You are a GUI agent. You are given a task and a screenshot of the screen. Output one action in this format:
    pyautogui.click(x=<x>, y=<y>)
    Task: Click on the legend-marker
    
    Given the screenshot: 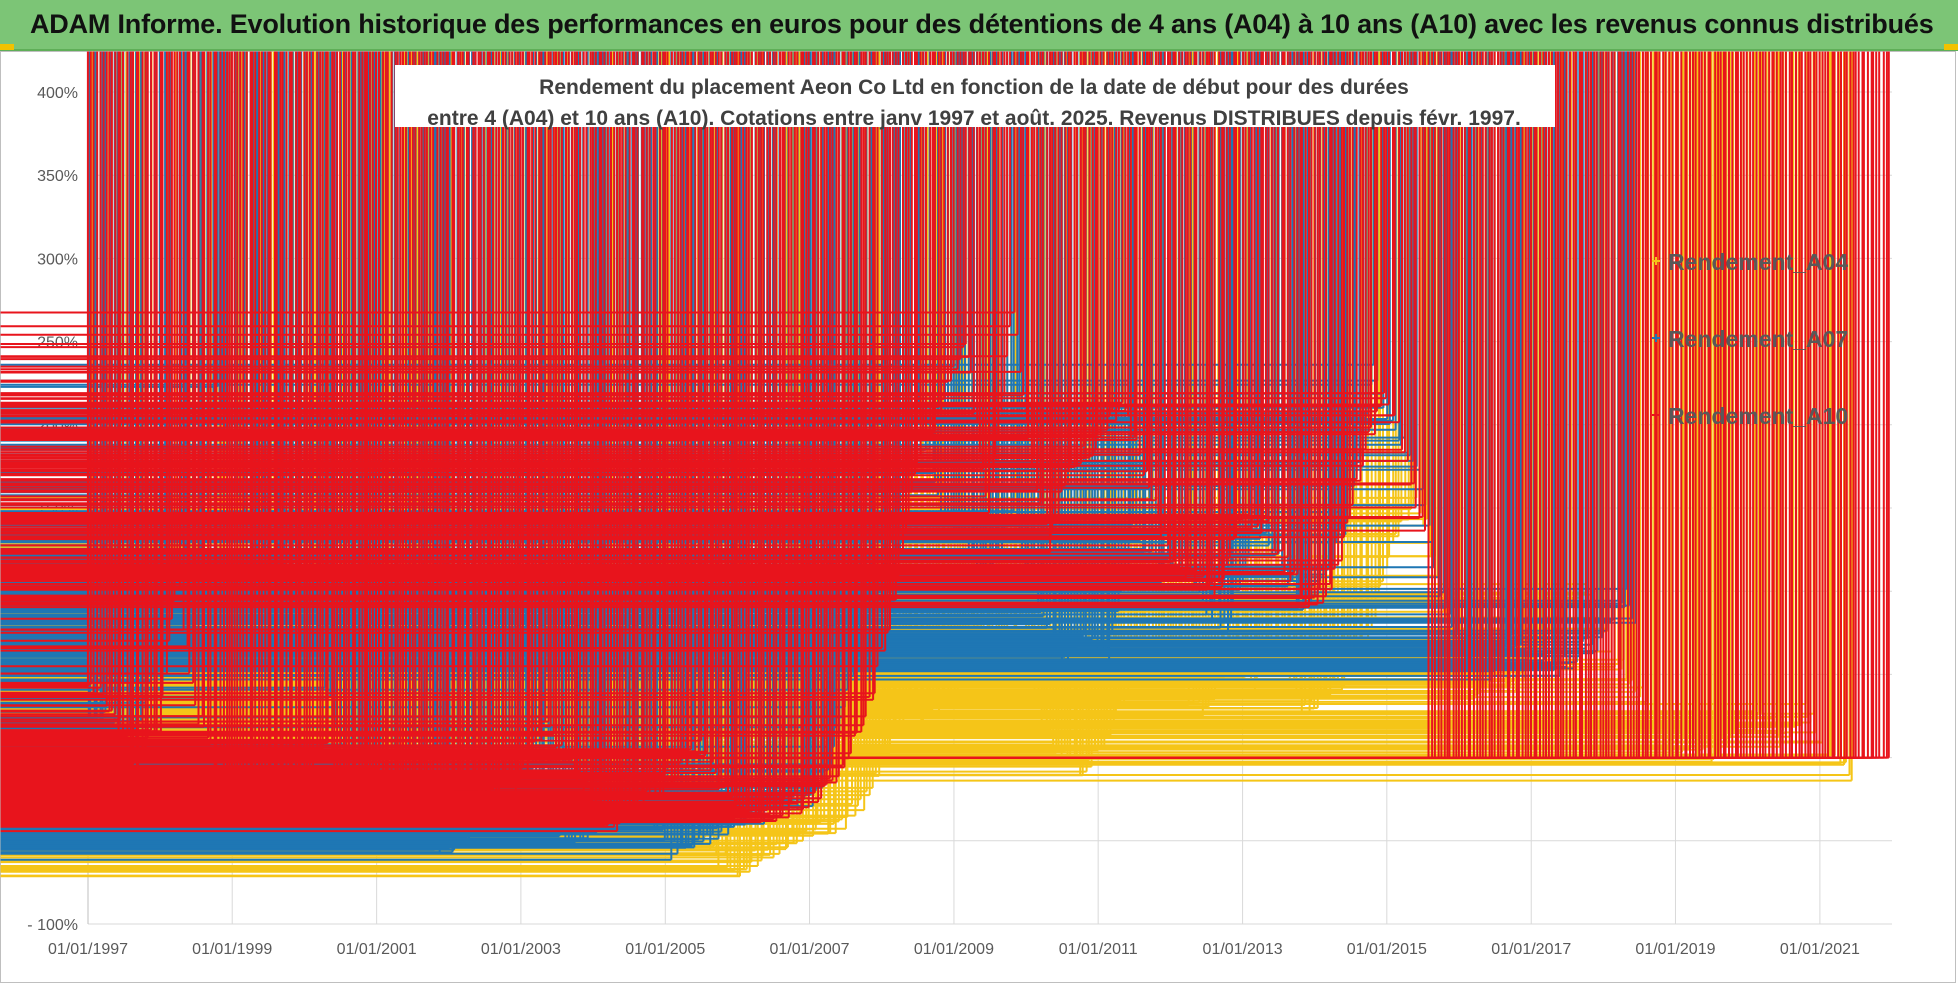 What is the action you would take?
    pyautogui.click(x=1656, y=415)
    